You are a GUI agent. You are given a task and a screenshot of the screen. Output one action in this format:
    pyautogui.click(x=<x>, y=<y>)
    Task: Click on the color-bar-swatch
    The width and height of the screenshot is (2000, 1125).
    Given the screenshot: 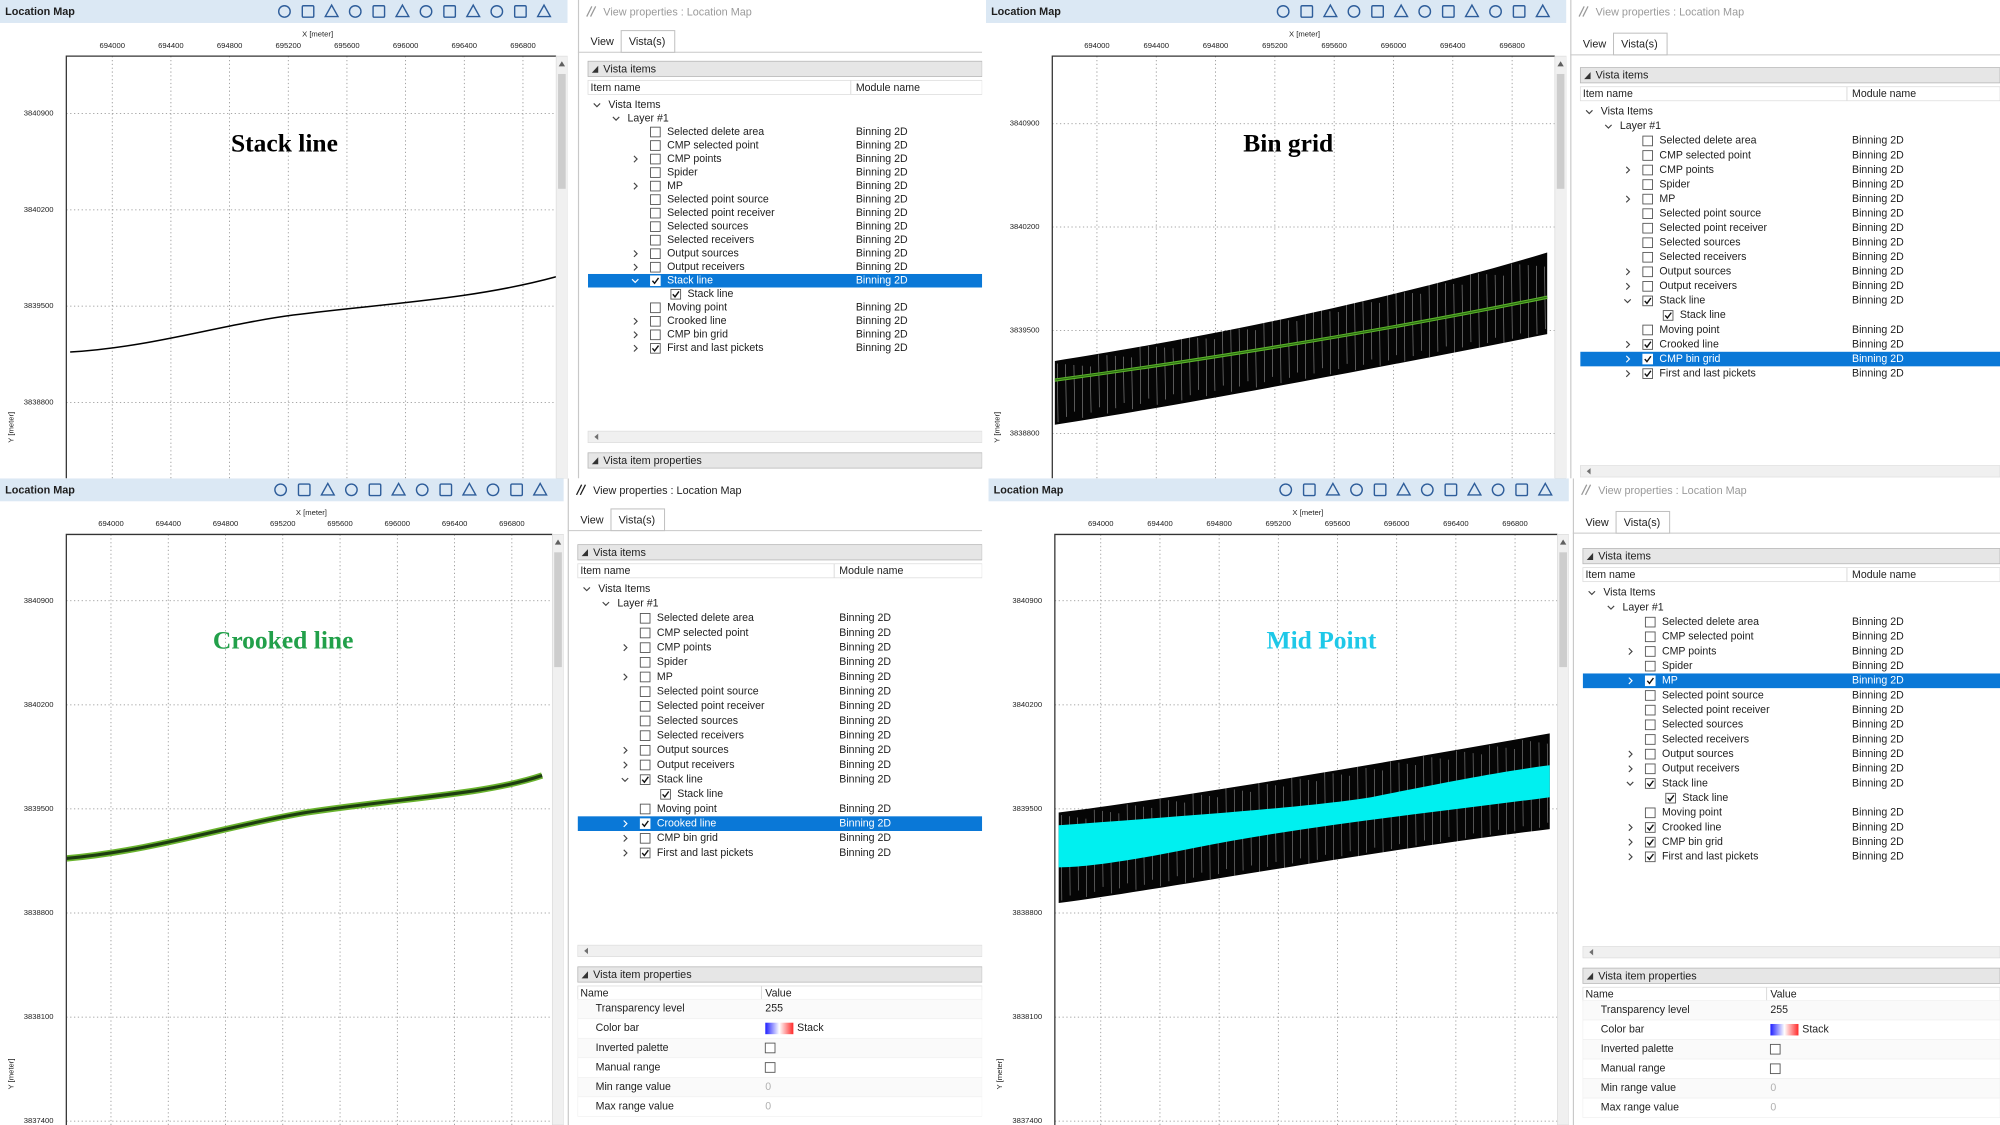 What is the action you would take?
    pyautogui.click(x=1784, y=1029)
    